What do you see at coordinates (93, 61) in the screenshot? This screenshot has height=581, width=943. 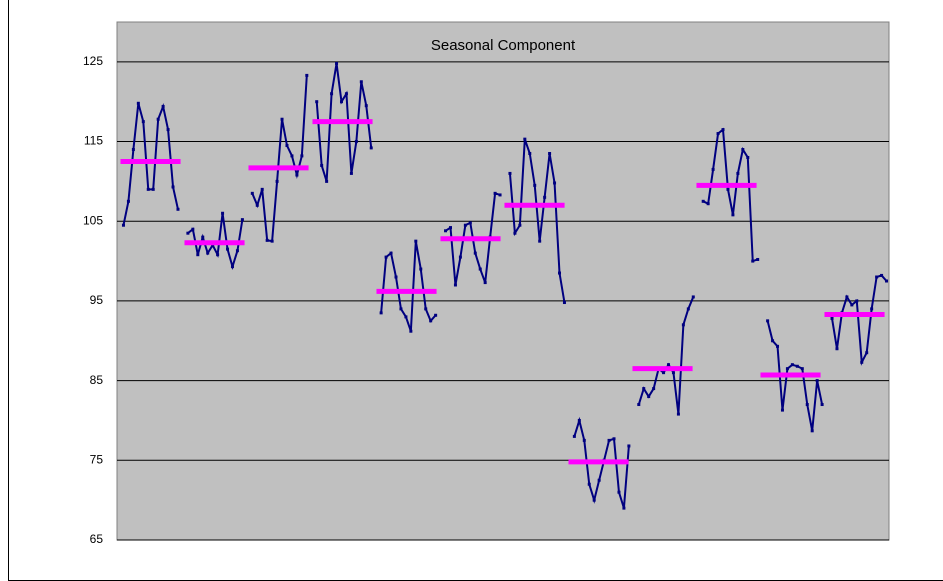 I see `y-tick-label: 125` at bounding box center [93, 61].